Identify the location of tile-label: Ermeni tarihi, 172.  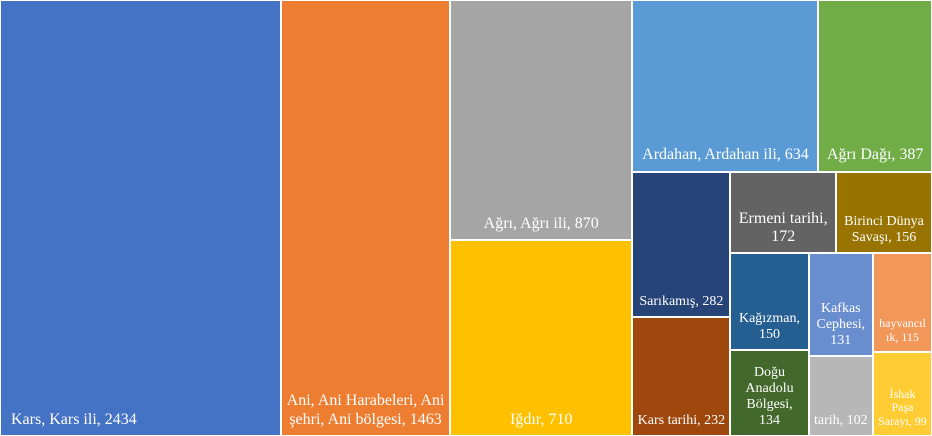
(783, 227).